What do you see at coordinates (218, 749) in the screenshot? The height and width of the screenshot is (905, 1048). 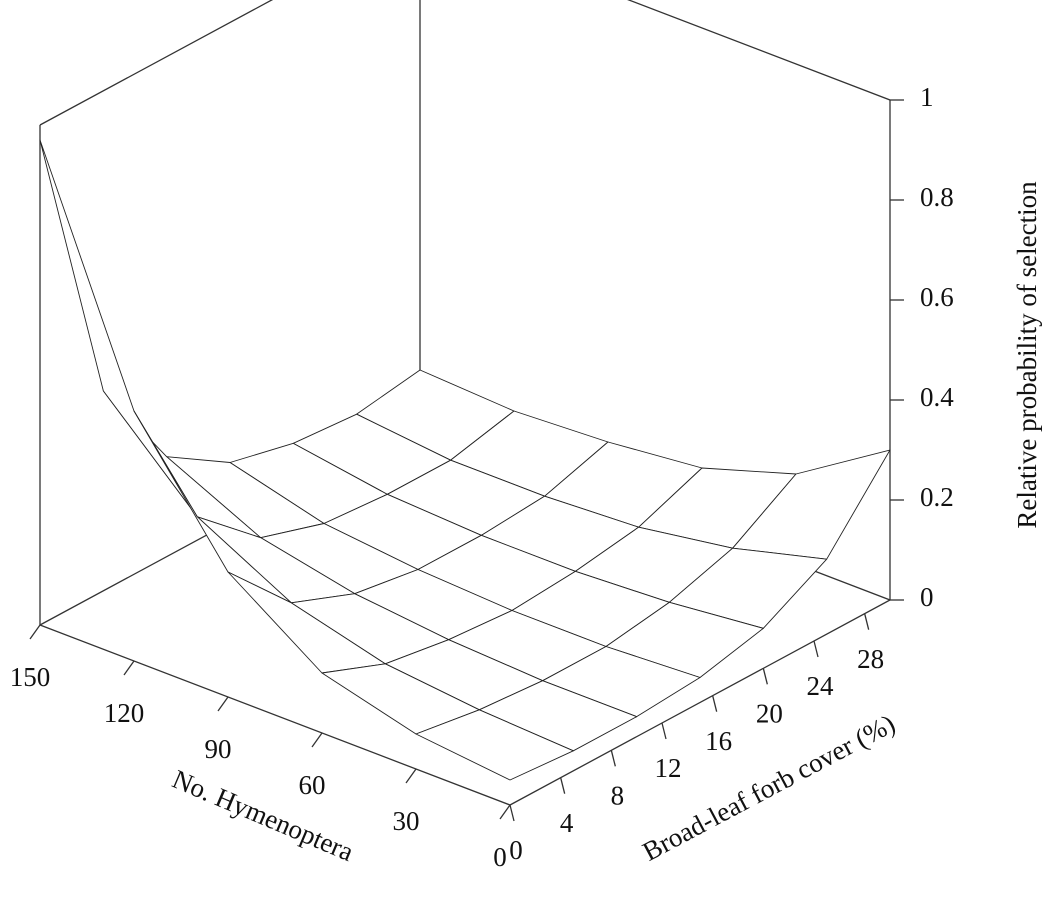 I see `x-tick-label: 90` at bounding box center [218, 749].